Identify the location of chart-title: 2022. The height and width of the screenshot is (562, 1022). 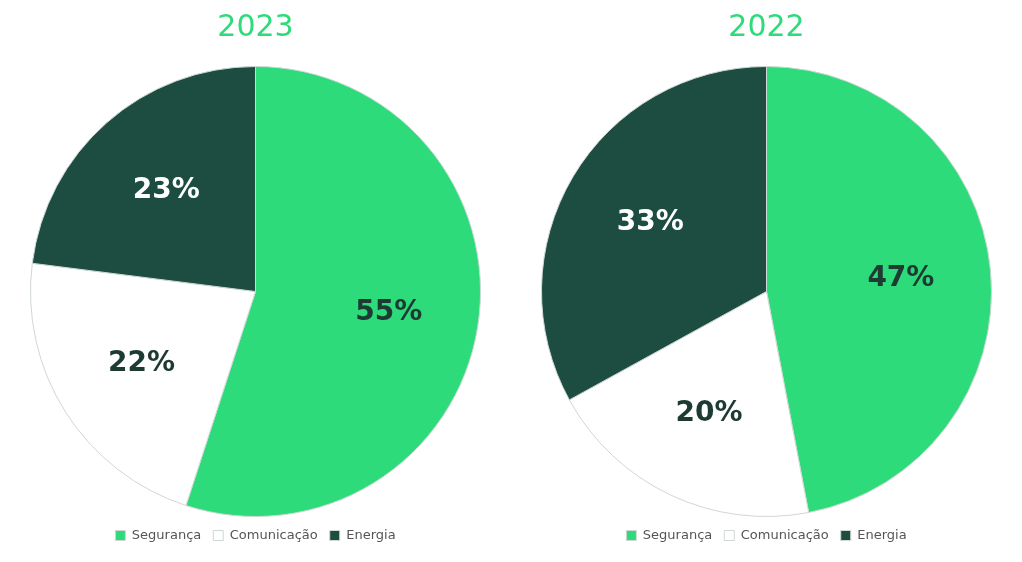
(766, 25).